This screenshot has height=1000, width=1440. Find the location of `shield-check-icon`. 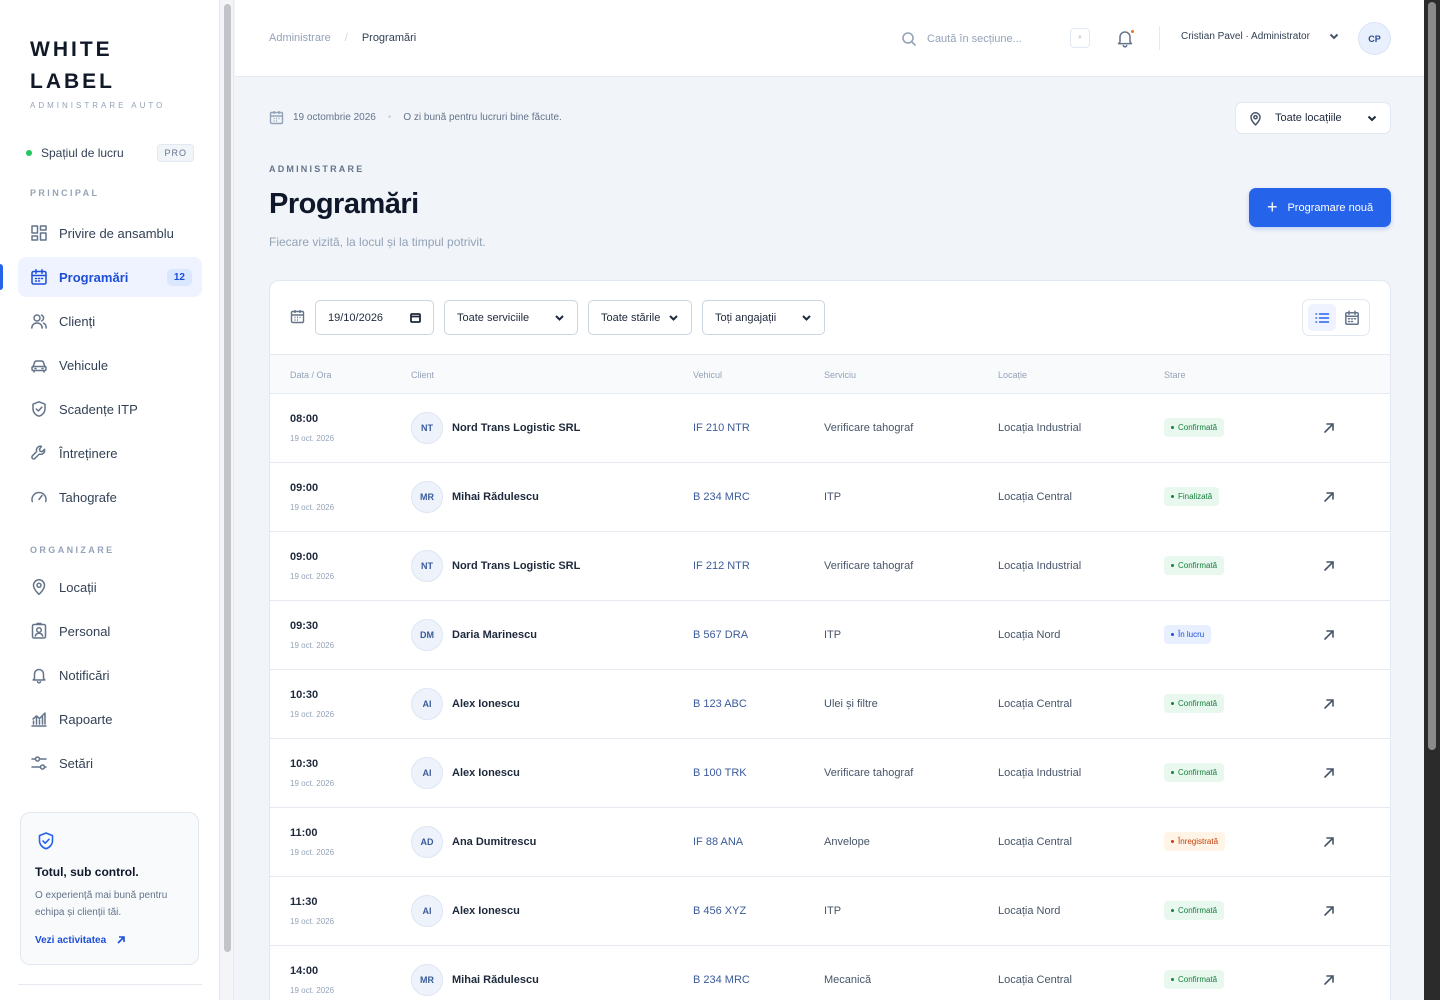

shield-check-icon is located at coordinates (46, 841).